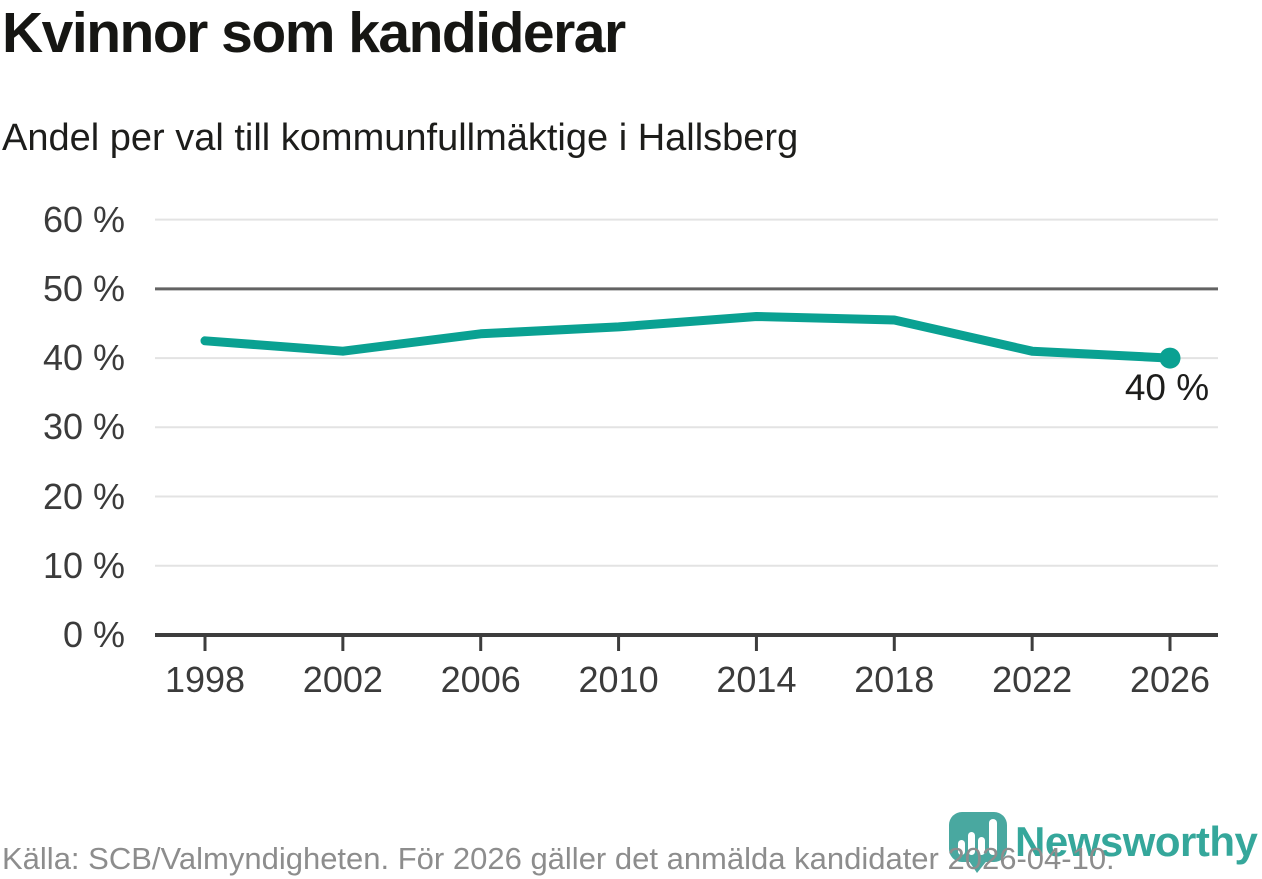 The height and width of the screenshot is (879, 1262). Describe the element at coordinates (83, 427) in the screenshot. I see `y-axis-label: 30 %` at that location.